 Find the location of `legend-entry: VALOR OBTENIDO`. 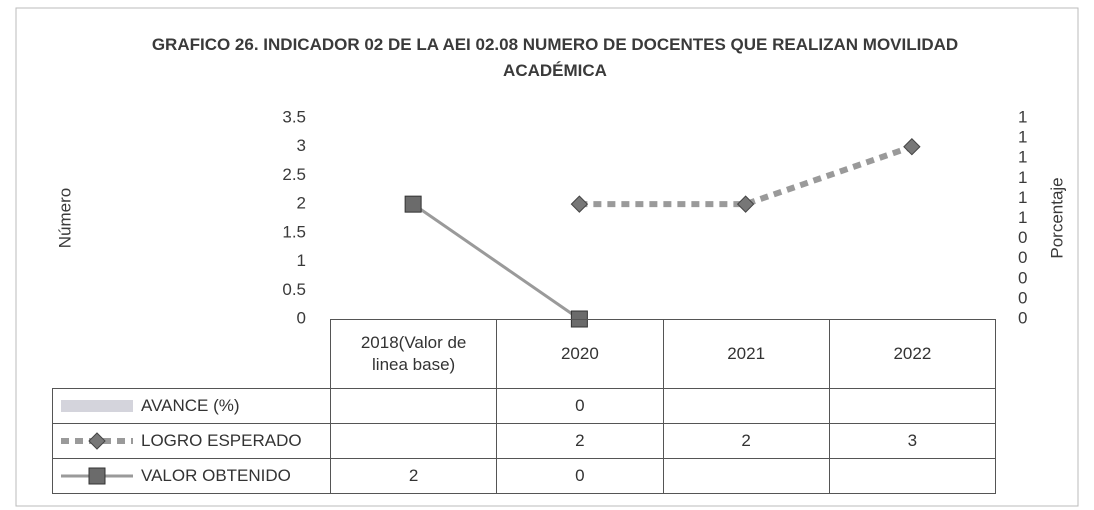

legend-entry: VALOR OBTENIDO is located at coordinates (191, 476).